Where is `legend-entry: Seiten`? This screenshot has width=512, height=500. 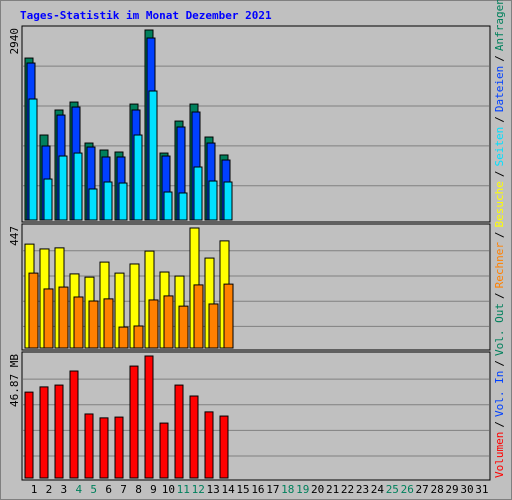
legend-entry: Seiten is located at coordinates (499, 147).